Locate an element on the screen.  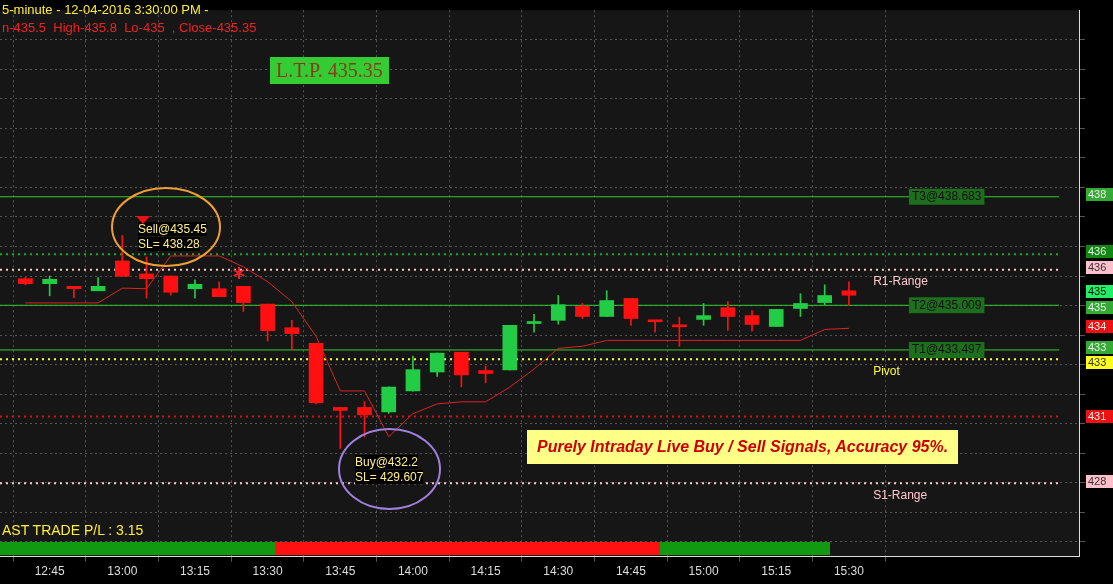
x-tick-label: 14:30 is located at coordinates (558, 571).